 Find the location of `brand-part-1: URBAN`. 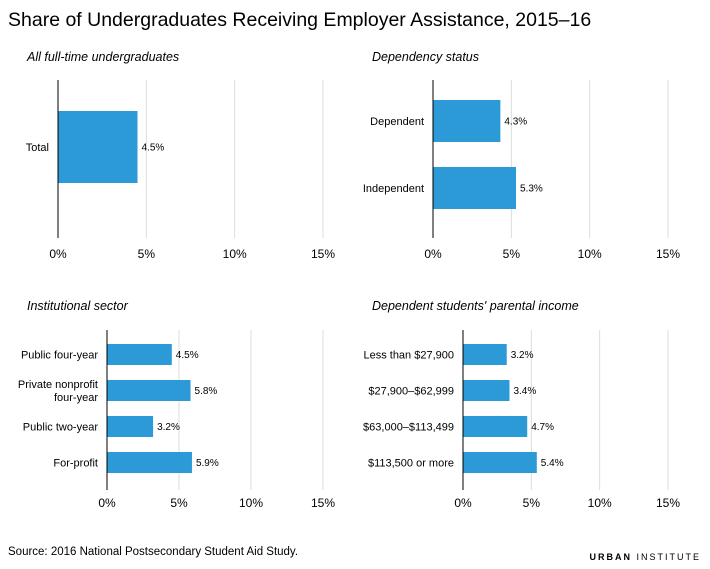

brand-part-1: URBAN is located at coordinates (610, 557).